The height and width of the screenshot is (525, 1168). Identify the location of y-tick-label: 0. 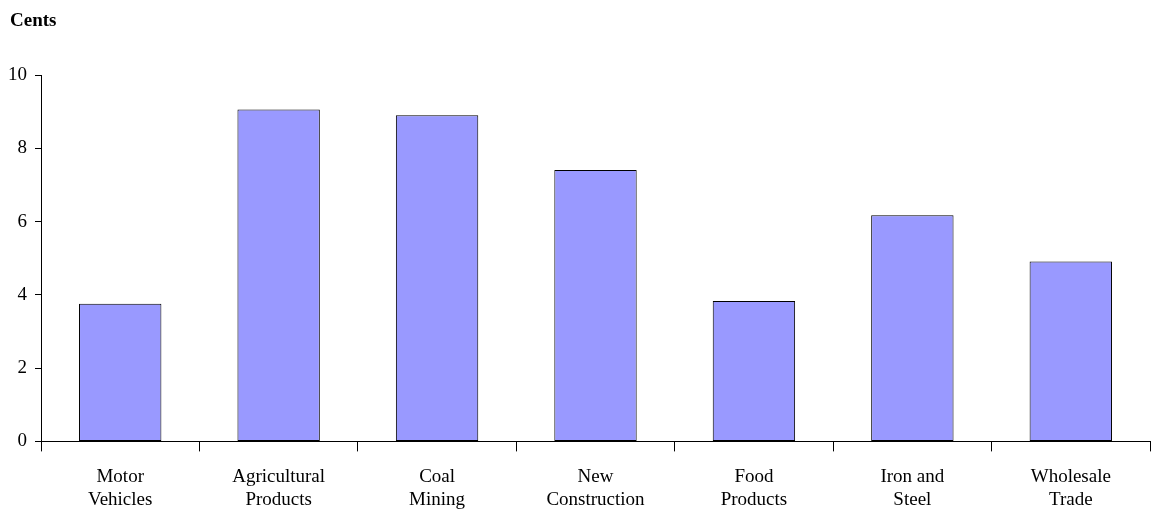
(22, 440).